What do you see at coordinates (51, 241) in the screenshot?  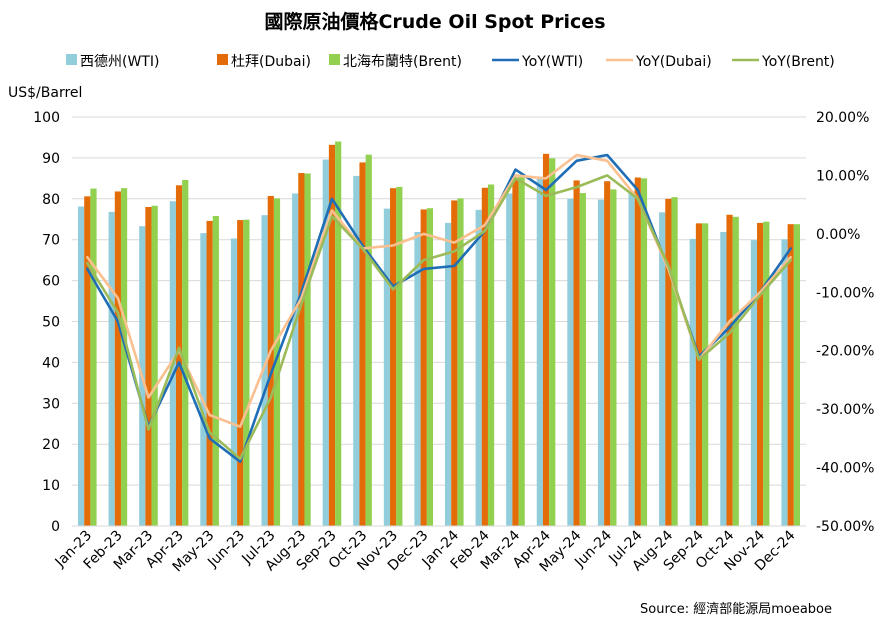 I see `y-left-tick-label: 70` at bounding box center [51, 241].